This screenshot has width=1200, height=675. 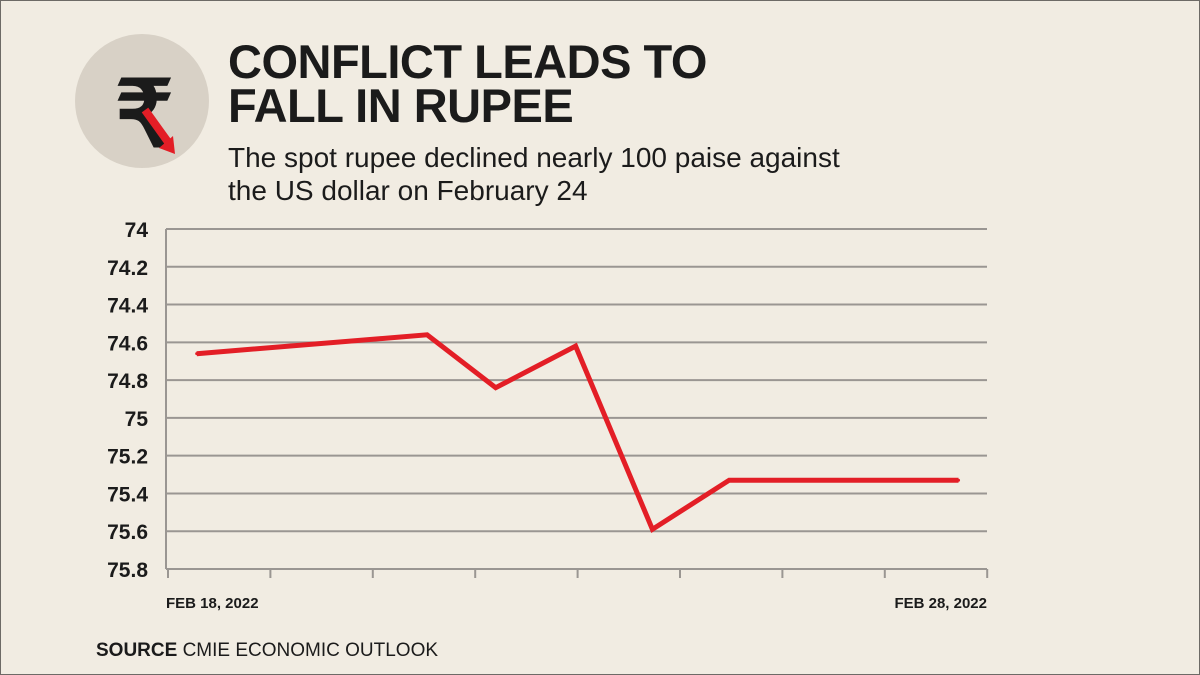 I want to click on y-tick-label: 75.8, so click(x=127, y=570).